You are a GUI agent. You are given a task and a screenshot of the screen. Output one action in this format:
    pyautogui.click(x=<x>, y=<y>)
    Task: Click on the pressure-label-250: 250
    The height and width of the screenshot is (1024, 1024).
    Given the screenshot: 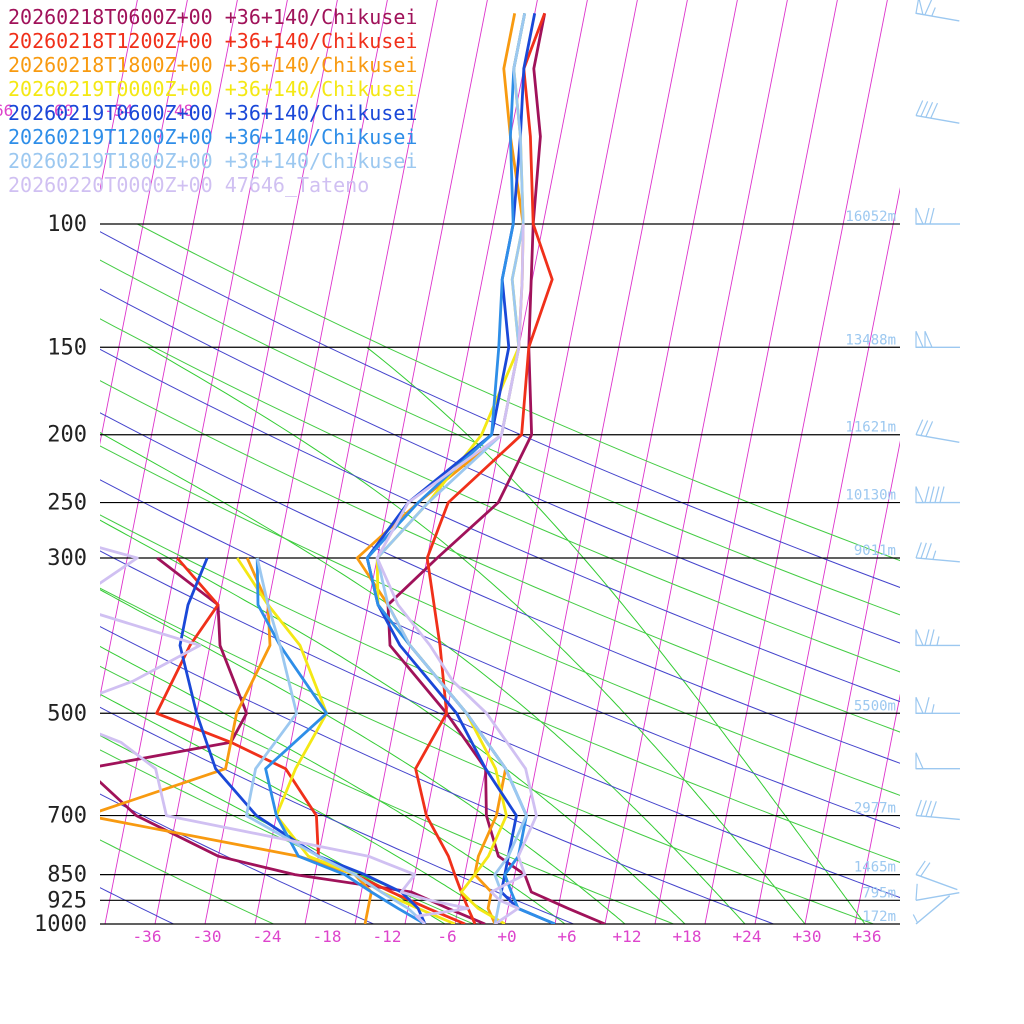 What is the action you would take?
    pyautogui.click(x=67, y=503)
    